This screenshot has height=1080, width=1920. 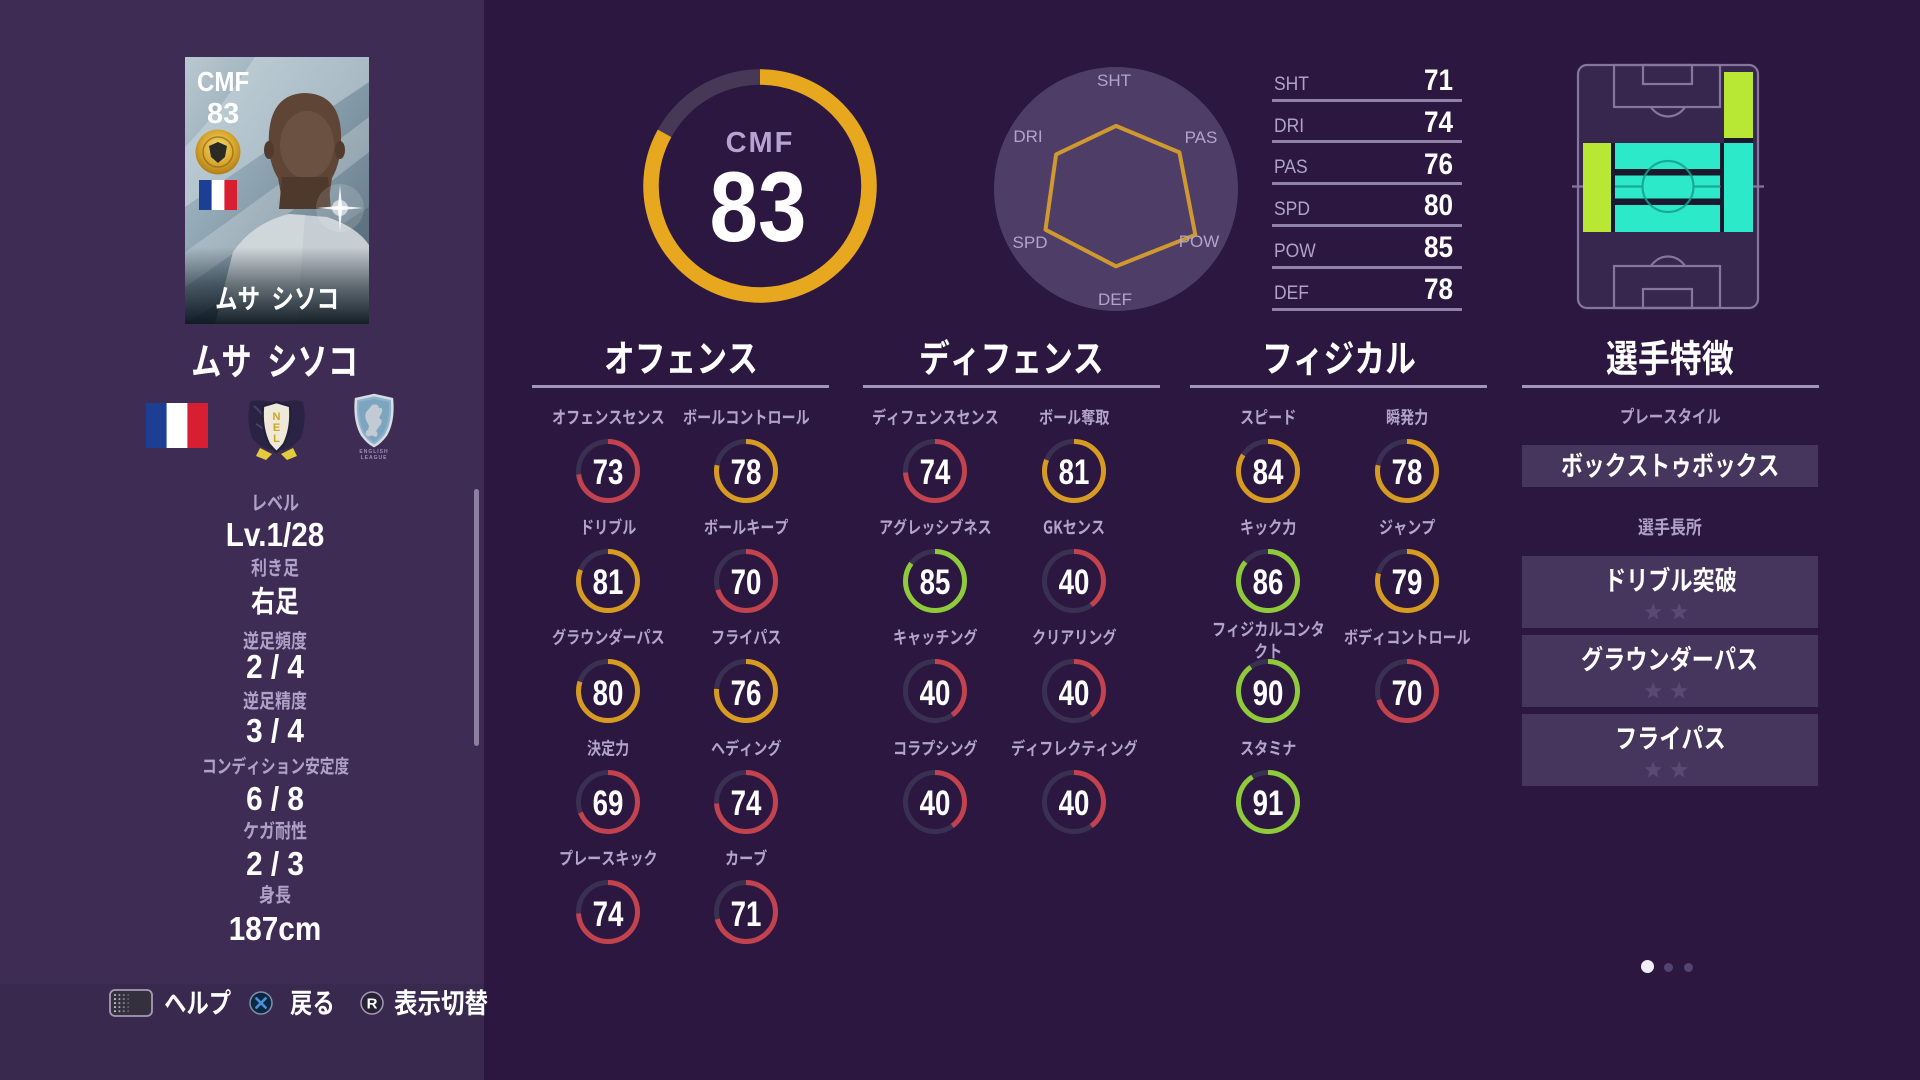 I want to click on svg-text: CMF, so click(x=223, y=81).